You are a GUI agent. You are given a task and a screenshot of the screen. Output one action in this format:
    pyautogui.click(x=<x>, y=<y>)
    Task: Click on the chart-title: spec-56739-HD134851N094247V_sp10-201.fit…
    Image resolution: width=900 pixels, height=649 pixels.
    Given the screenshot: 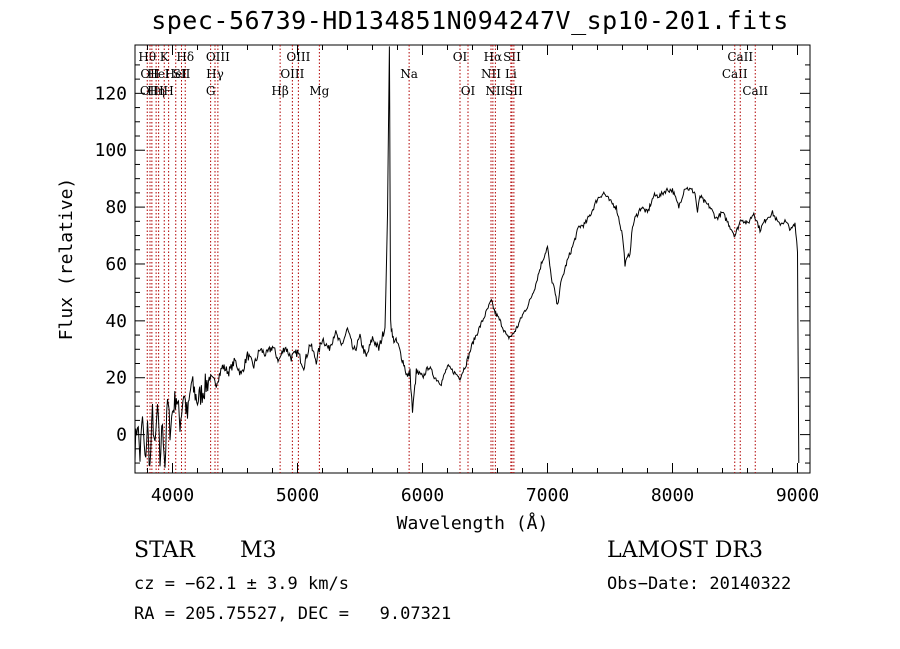 What is the action you would take?
    pyautogui.click(x=470, y=20)
    